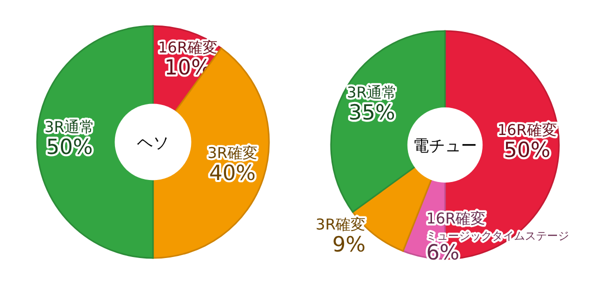 The width and height of the screenshot is (600, 300). What do you see at coordinates (232, 164) in the screenshot?
I see `slice-label: 3R確変 40%` at bounding box center [232, 164].